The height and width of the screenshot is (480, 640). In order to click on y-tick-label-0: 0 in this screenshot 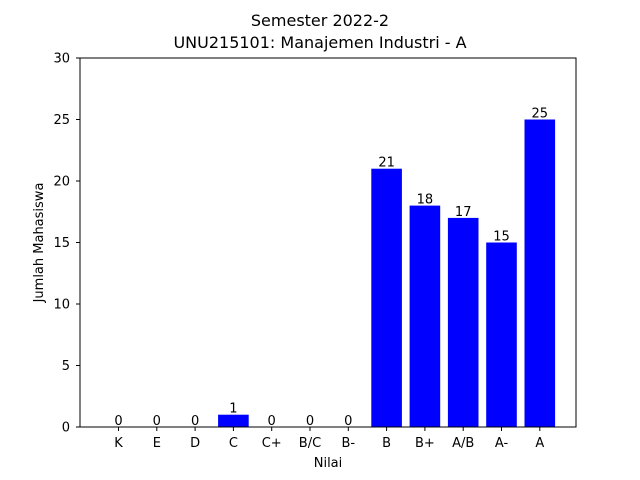, I will do `click(66, 428)`.